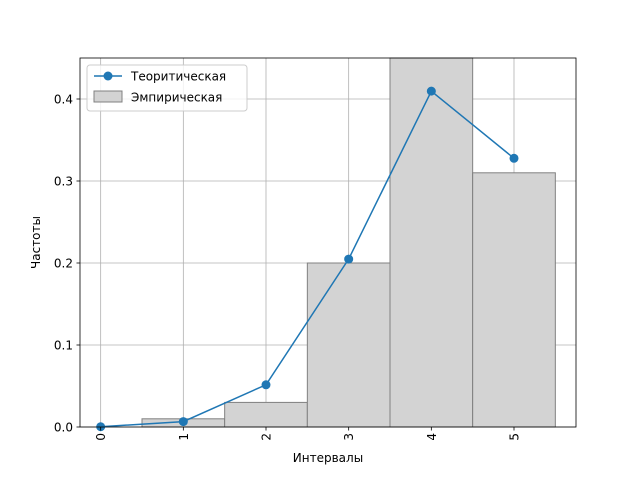 The image size is (640, 480). Describe the element at coordinates (101, 437) in the screenshot. I see `x-tick-label: 0` at that location.